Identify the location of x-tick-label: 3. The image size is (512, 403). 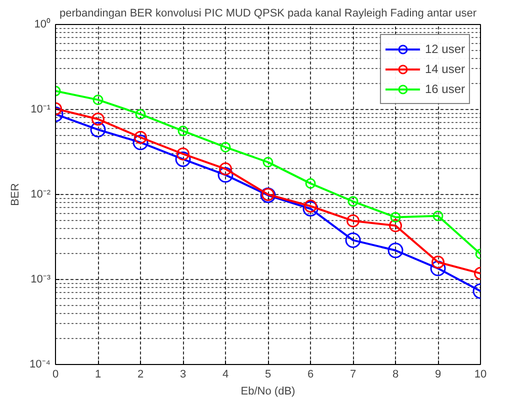
(183, 374).